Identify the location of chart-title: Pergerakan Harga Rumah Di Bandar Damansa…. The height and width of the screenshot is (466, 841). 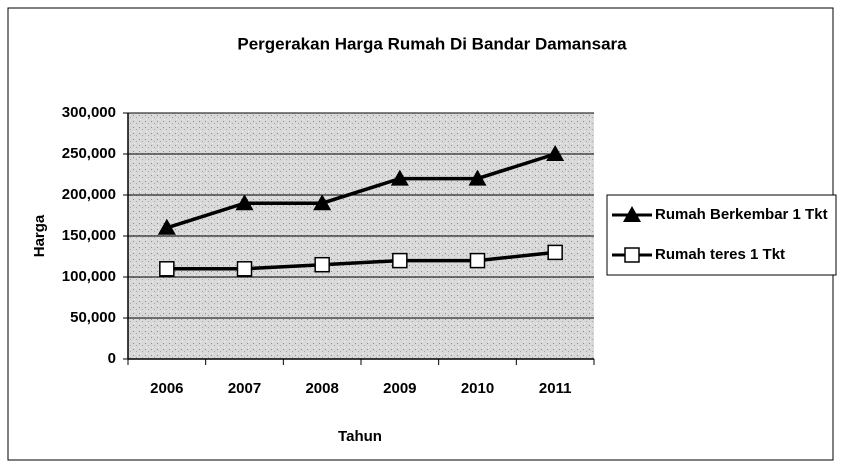
(432, 43).